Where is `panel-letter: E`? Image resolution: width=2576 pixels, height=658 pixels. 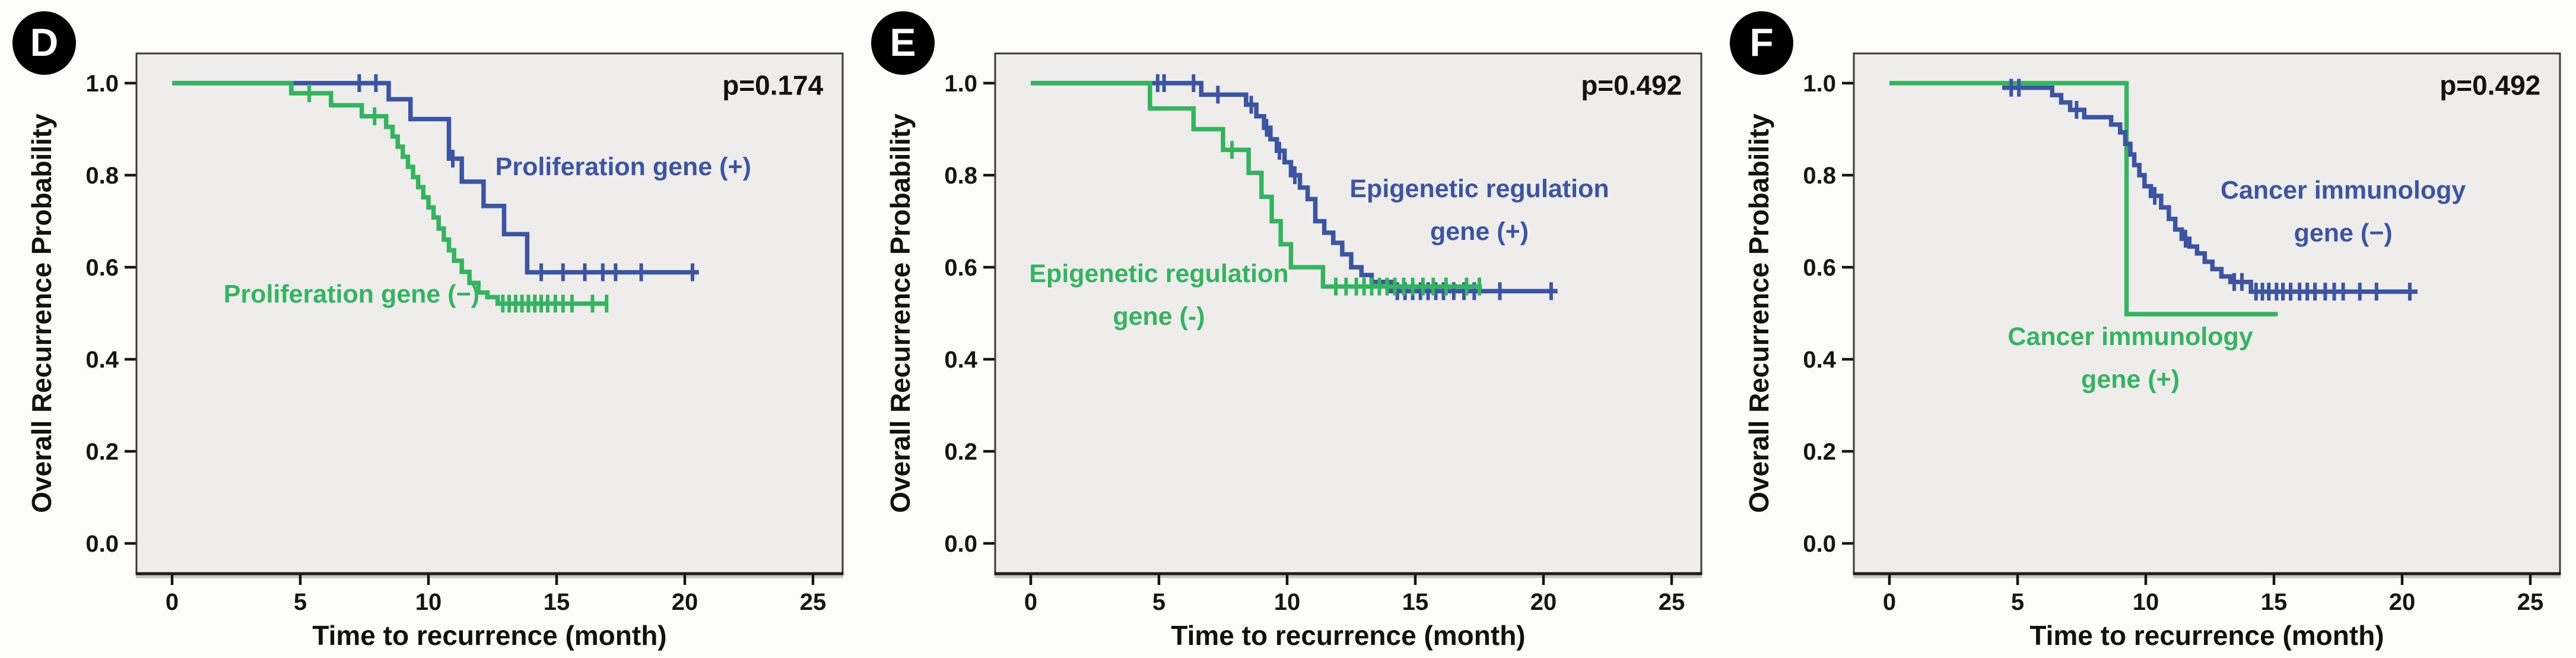
panel-letter: E is located at coordinates (903, 42).